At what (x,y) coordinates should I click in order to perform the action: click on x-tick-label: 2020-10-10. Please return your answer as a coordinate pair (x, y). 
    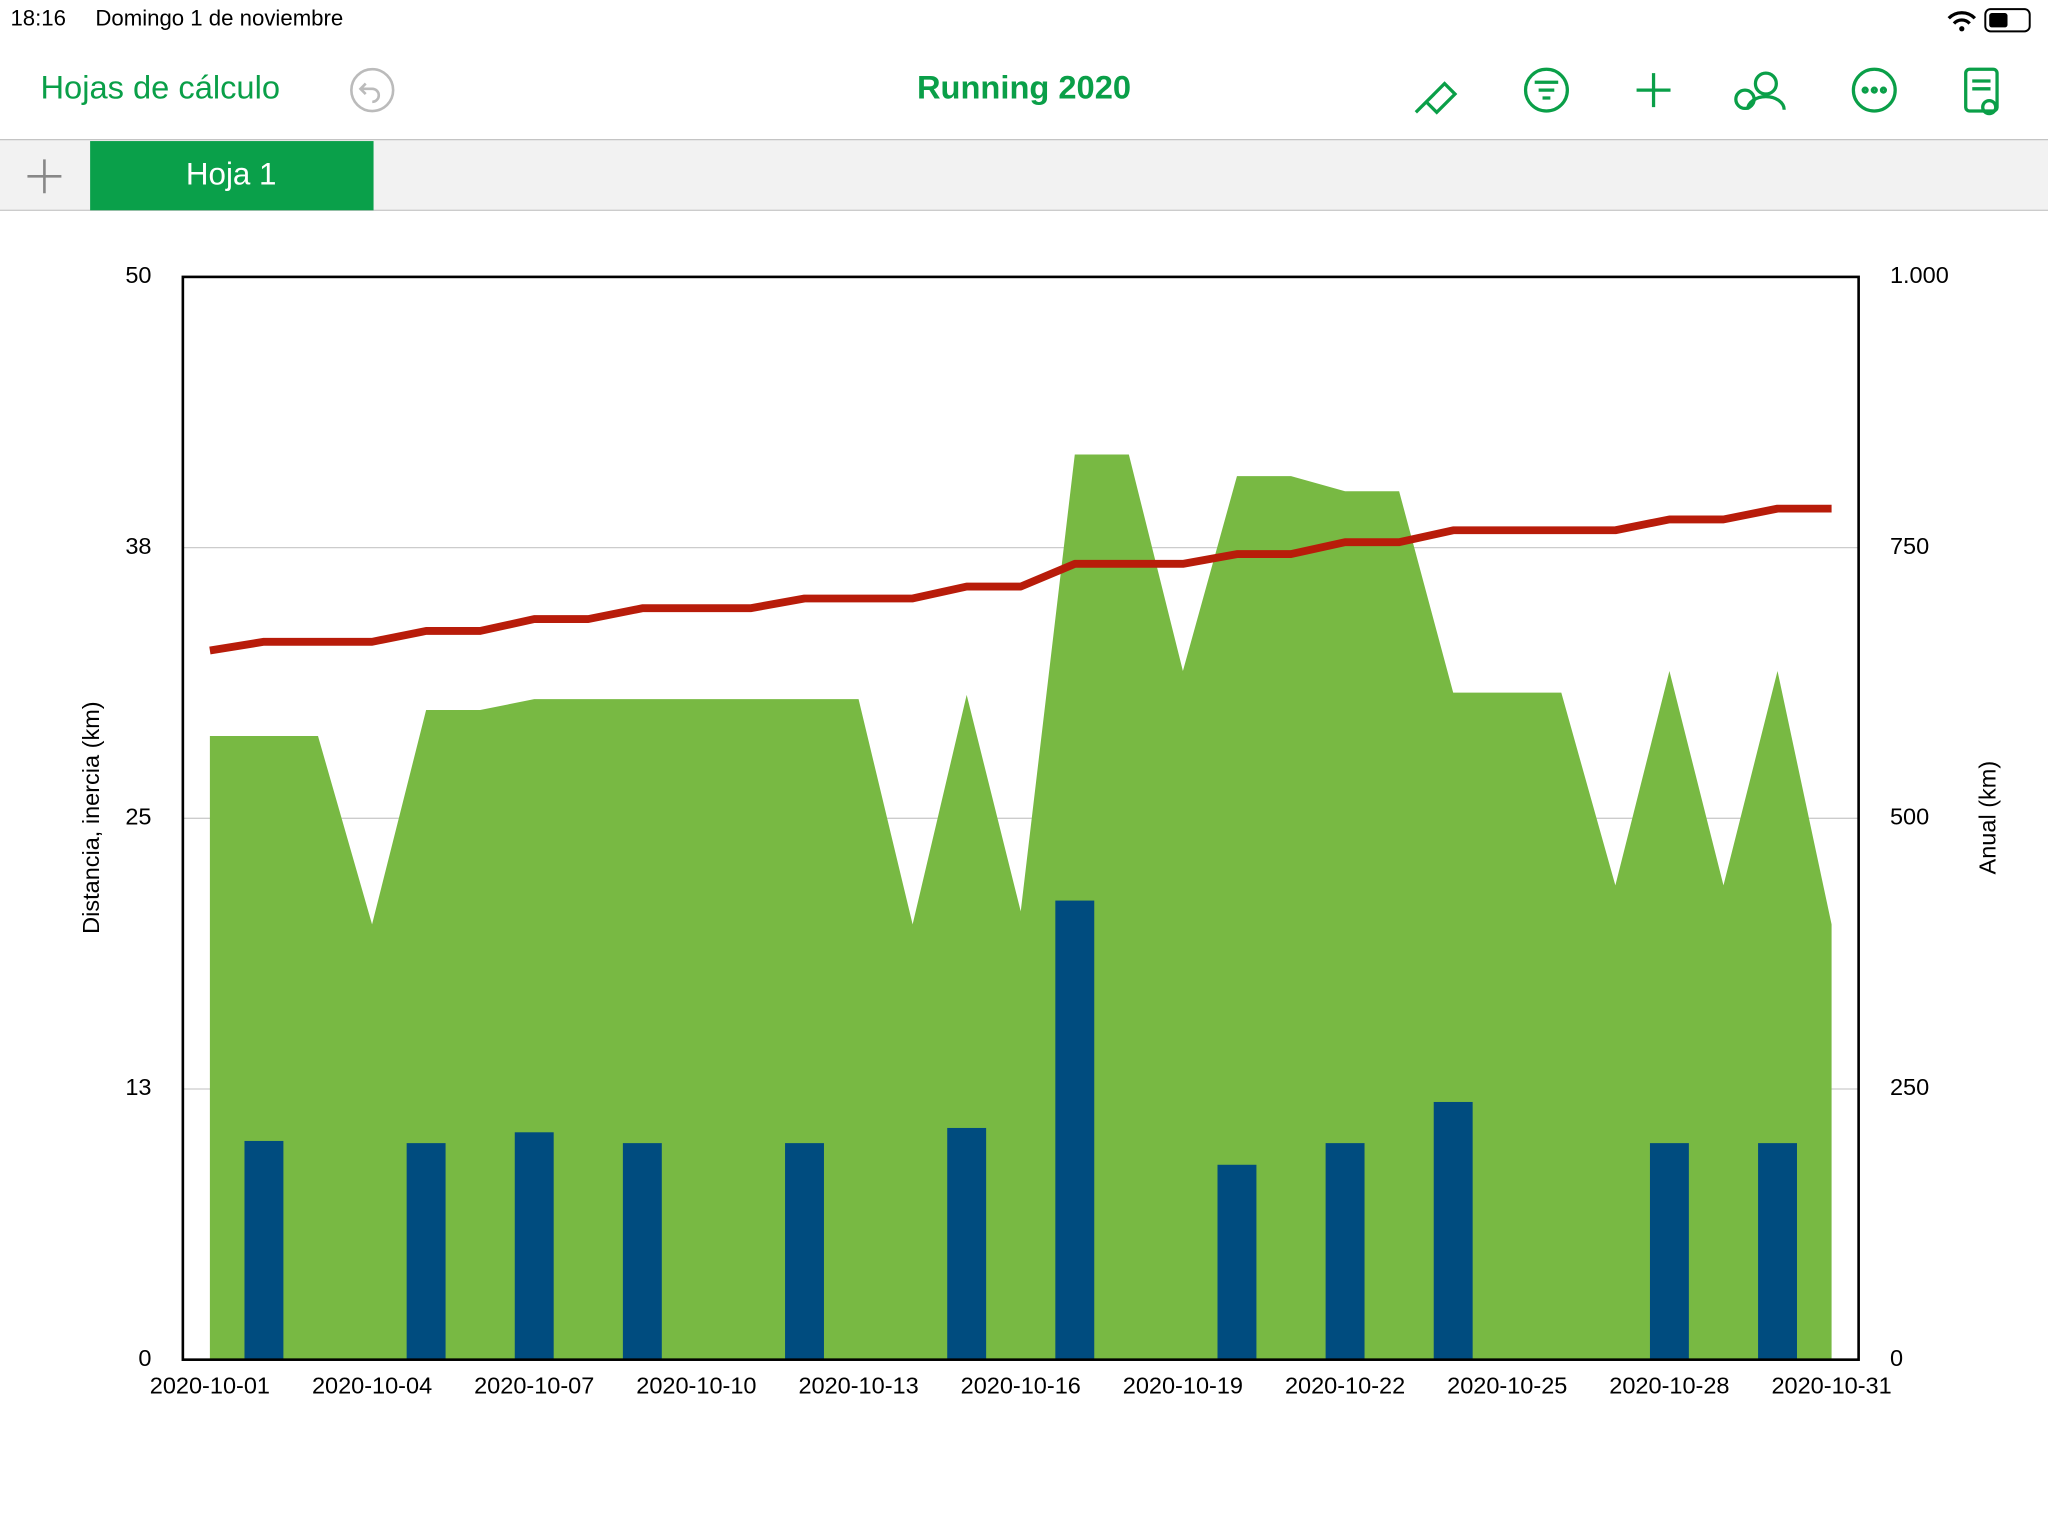
    Looking at the image, I should click on (696, 1385).